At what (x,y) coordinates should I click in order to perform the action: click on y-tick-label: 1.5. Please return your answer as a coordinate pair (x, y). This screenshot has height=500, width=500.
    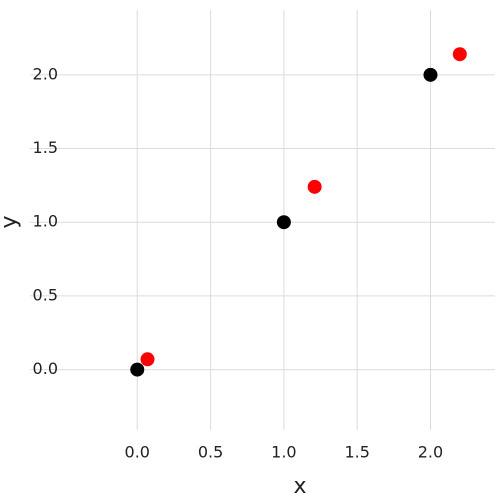
    Looking at the image, I should click on (45, 147).